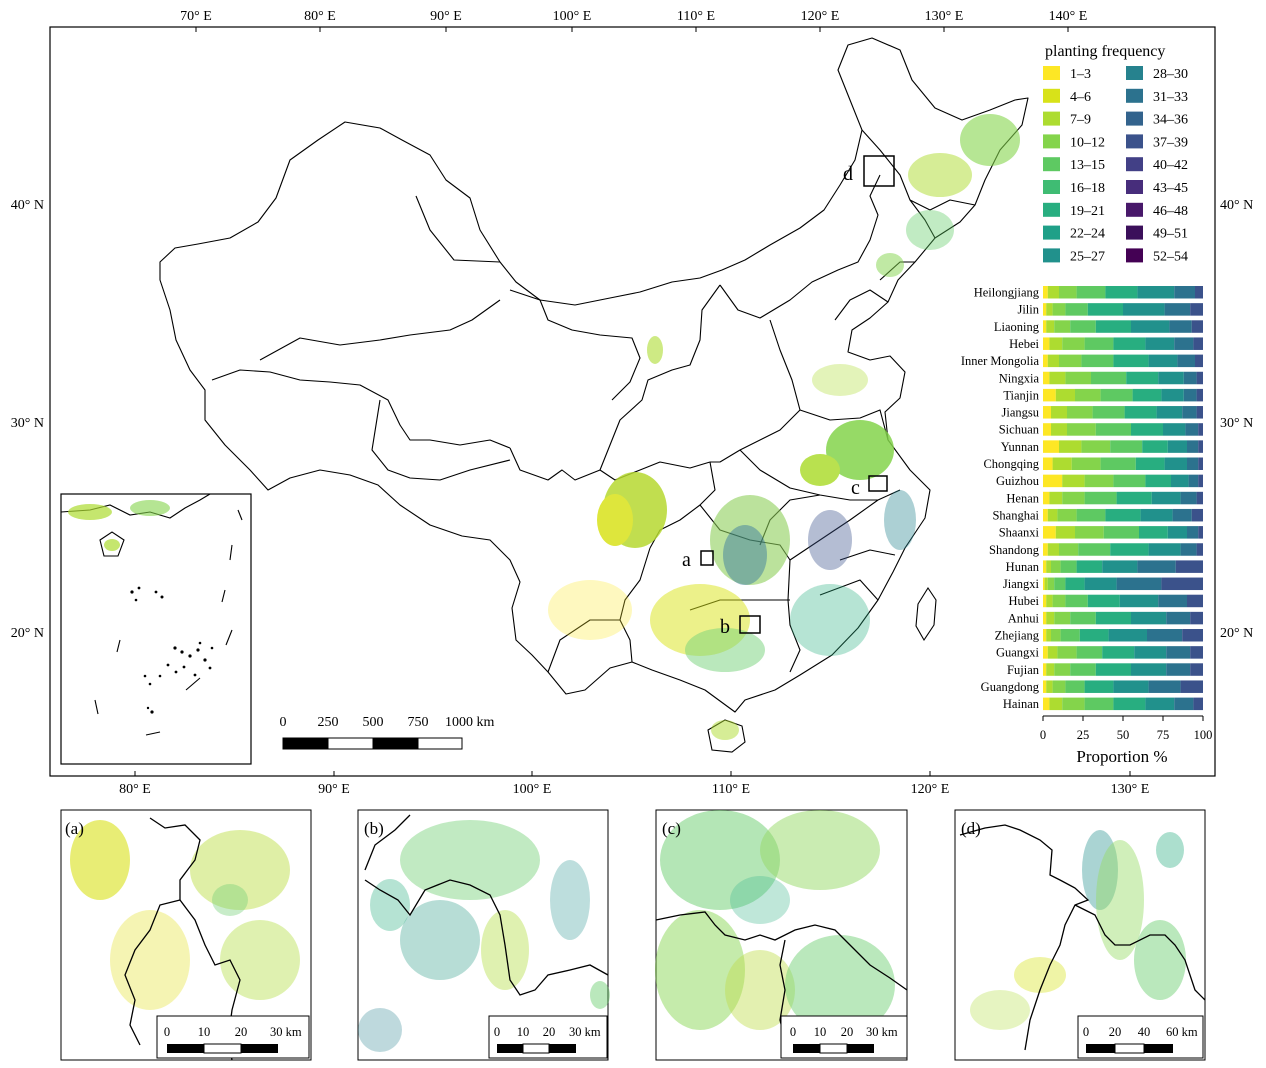 This screenshot has height=1068, width=1266. I want to click on box-c, so click(878, 483).